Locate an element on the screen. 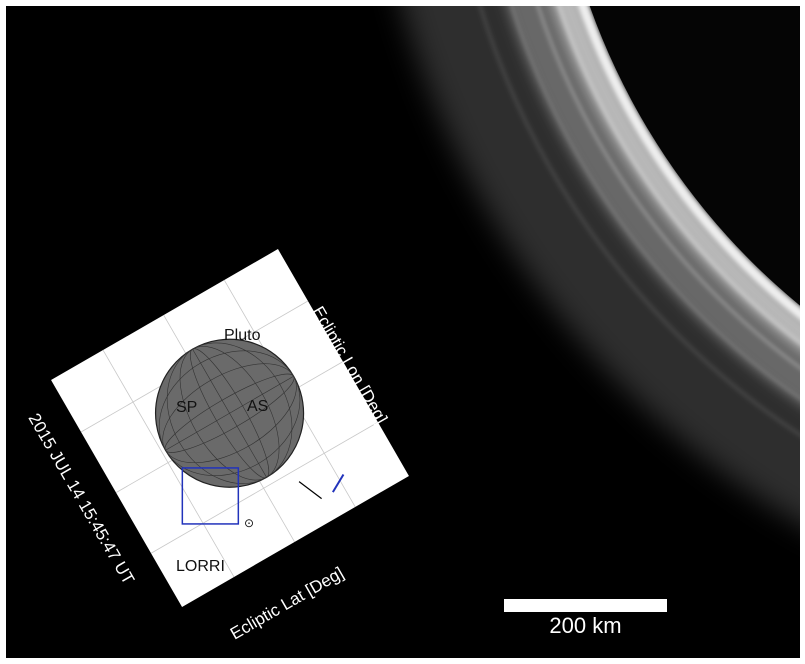  antisolar-point-label: AS is located at coordinates (258, 406).